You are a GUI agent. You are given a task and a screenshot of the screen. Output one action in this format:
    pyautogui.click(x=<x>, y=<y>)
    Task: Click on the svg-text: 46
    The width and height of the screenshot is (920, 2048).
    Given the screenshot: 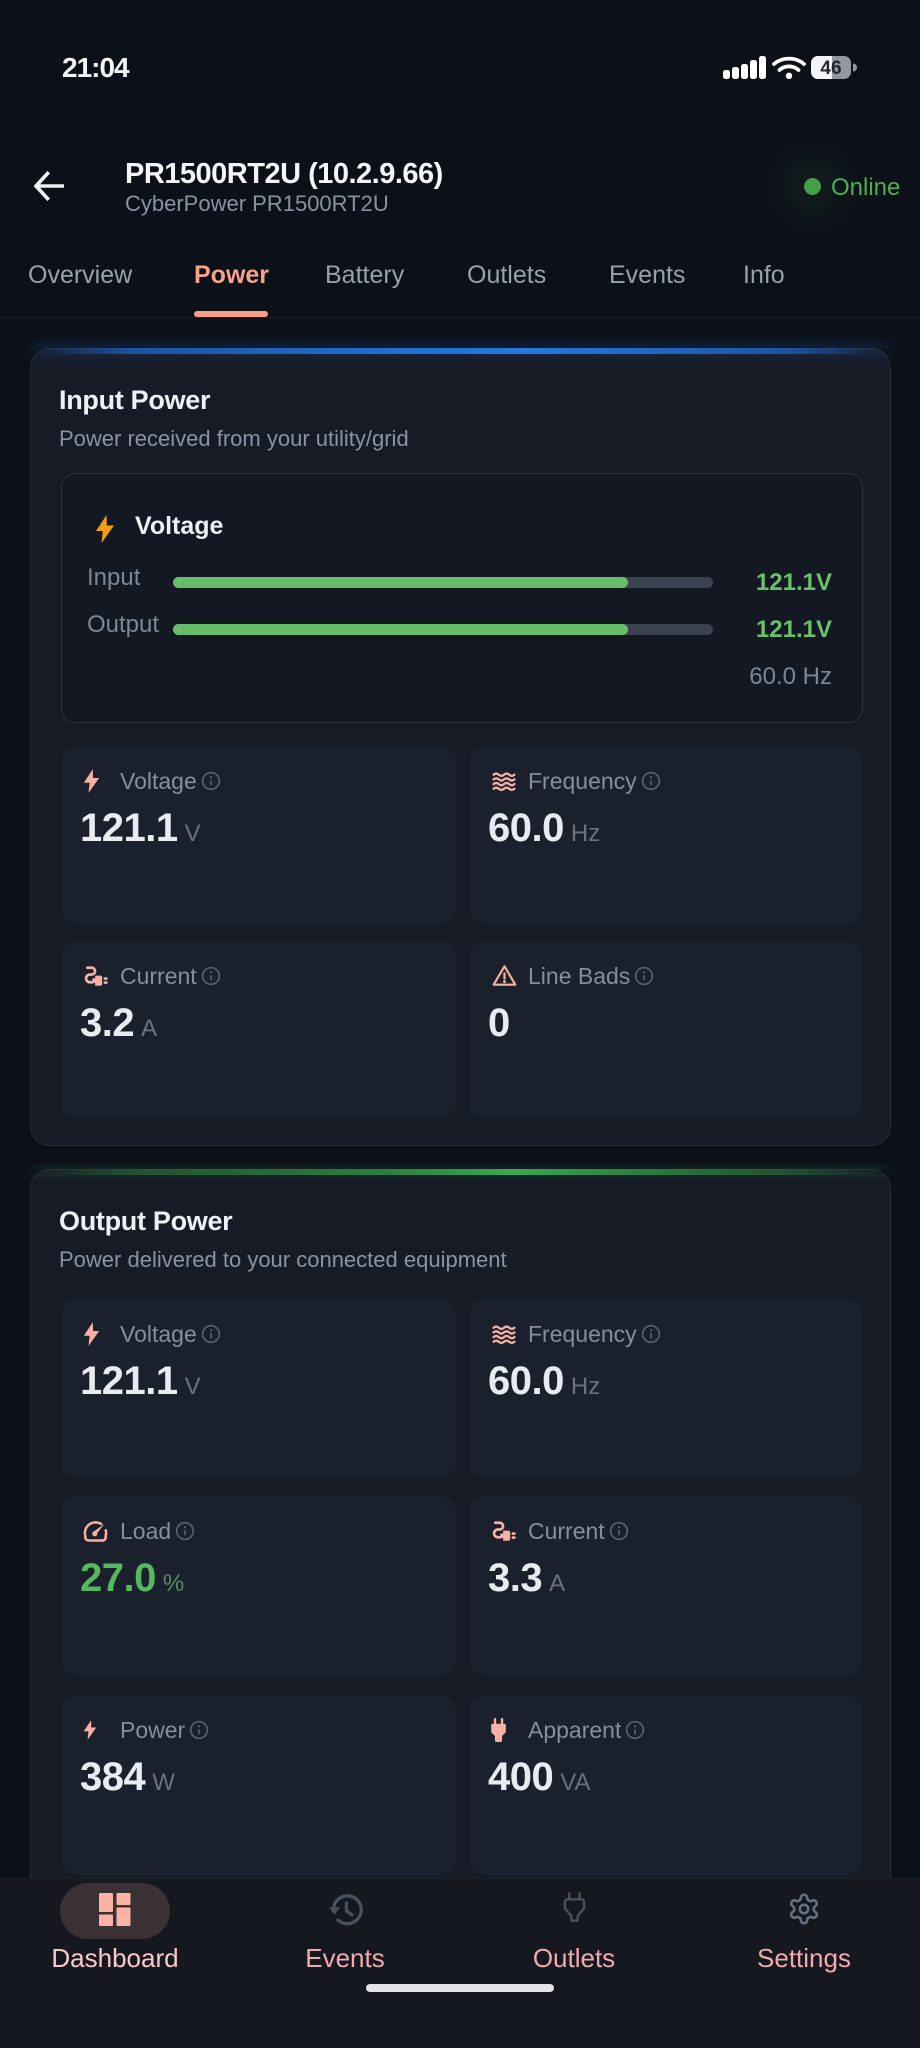 What is the action you would take?
    pyautogui.click(x=830, y=68)
    